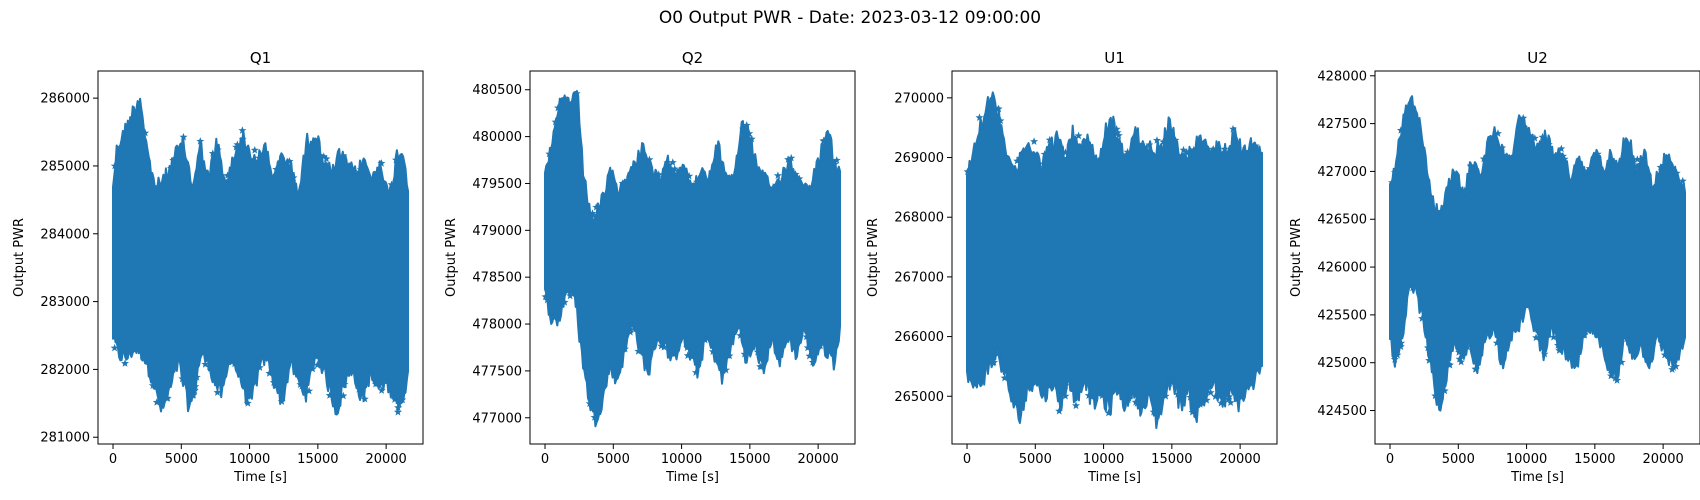  What do you see at coordinates (1342, 220) in the screenshot?
I see `y-tick-label: 426500` at bounding box center [1342, 220].